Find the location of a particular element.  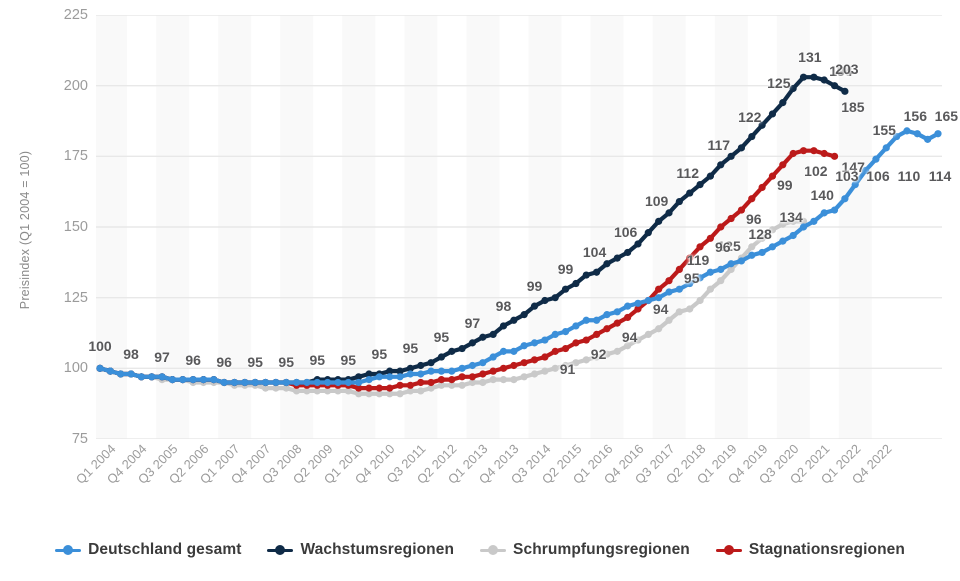

legend-label: Stagnationsregionen is located at coordinates (826, 549).